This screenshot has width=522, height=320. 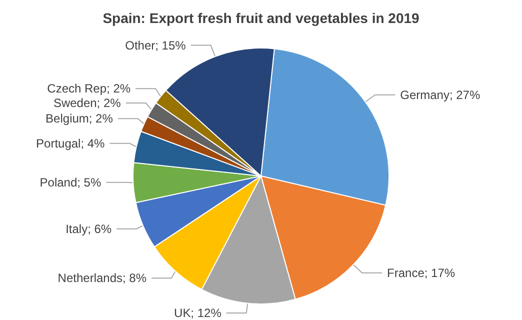 What do you see at coordinates (425, 95) in the screenshot?
I see `slice-label: Germany` at bounding box center [425, 95].